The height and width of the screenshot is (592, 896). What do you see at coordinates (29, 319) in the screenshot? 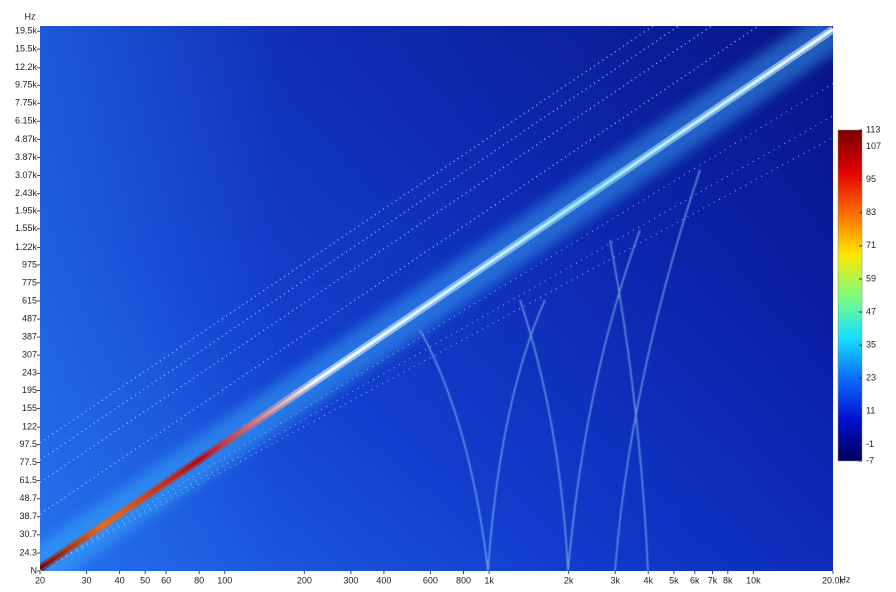
I see `y-tick-label: 487` at bounding box center [29, 319].